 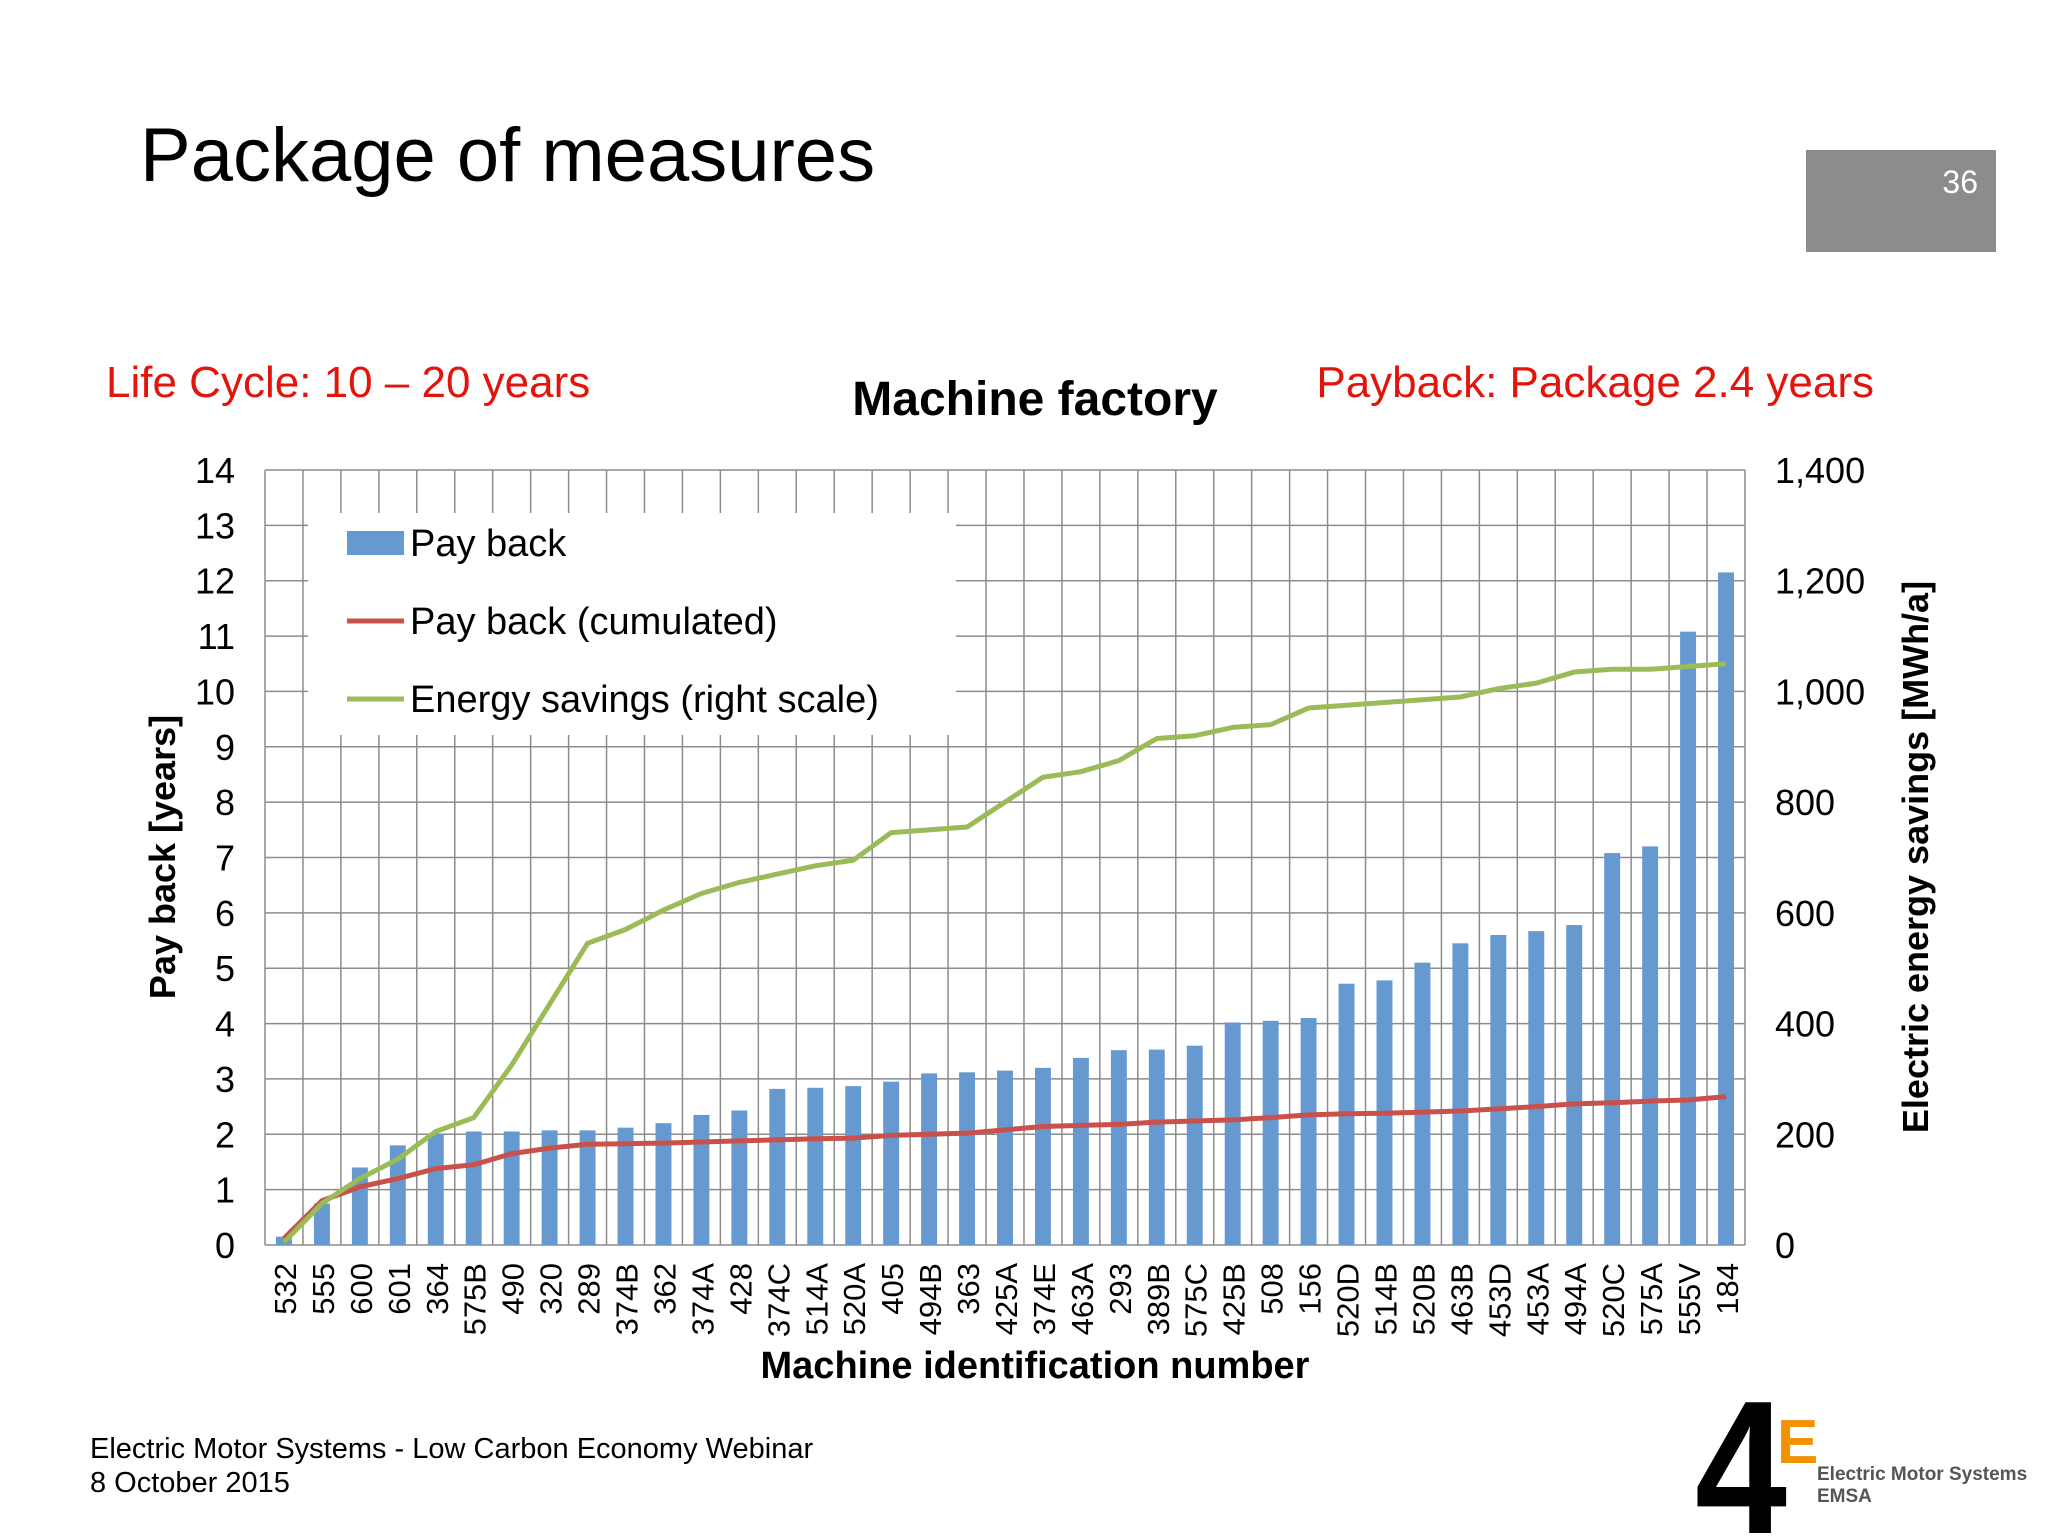 What do you see at coordinates (1805, 913) in the screenshot?
I see `y2-tick-label: 600` at bounding box center [1805, 913].